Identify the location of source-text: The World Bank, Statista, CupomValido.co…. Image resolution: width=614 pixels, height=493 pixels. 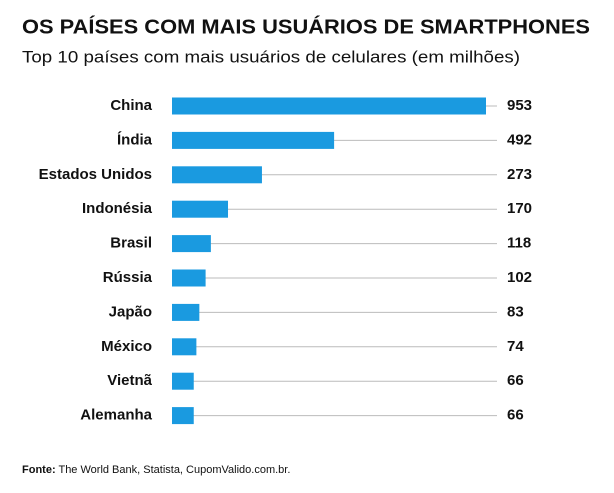
(174, 470).